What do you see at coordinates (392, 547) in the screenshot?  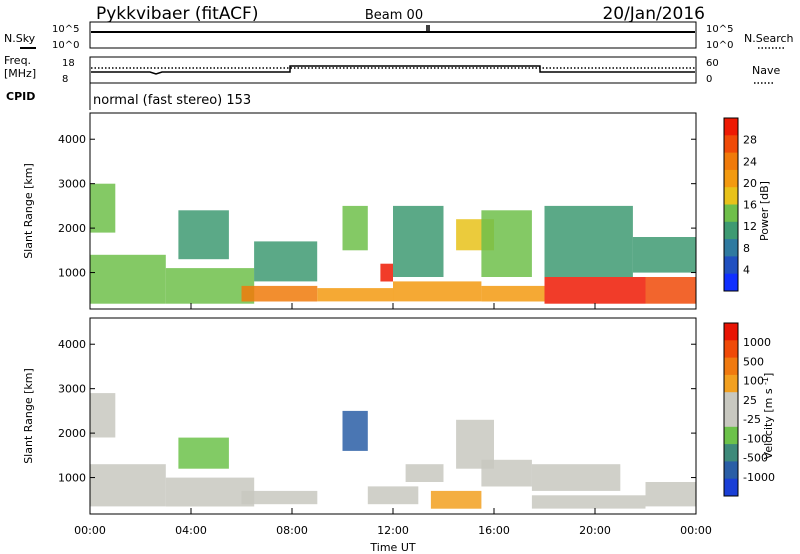 I see `time-xlabel: Time UT` at bounding box center [392, 547].